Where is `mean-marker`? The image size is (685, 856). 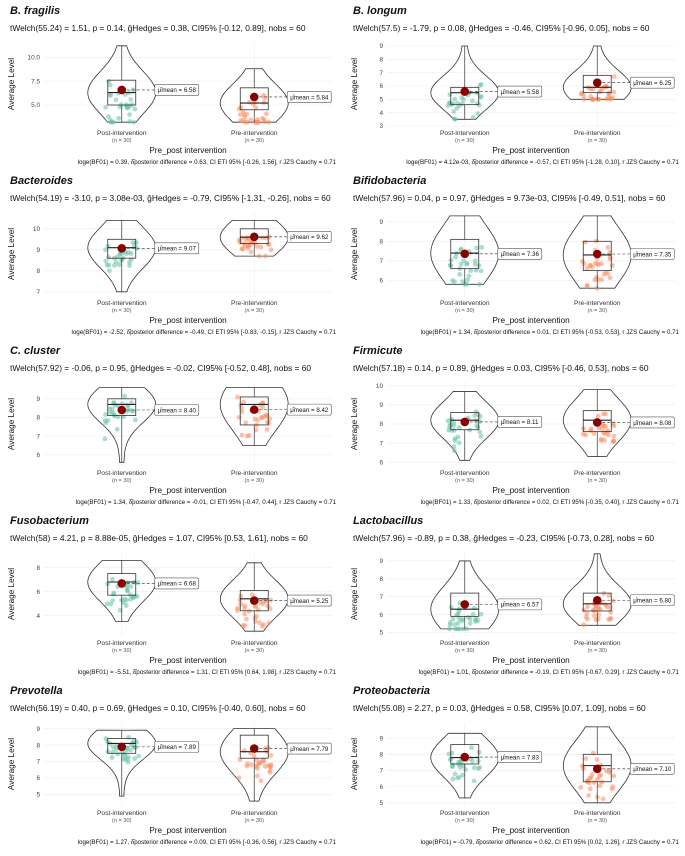
mean-marker is located at coordinates (122, 583).